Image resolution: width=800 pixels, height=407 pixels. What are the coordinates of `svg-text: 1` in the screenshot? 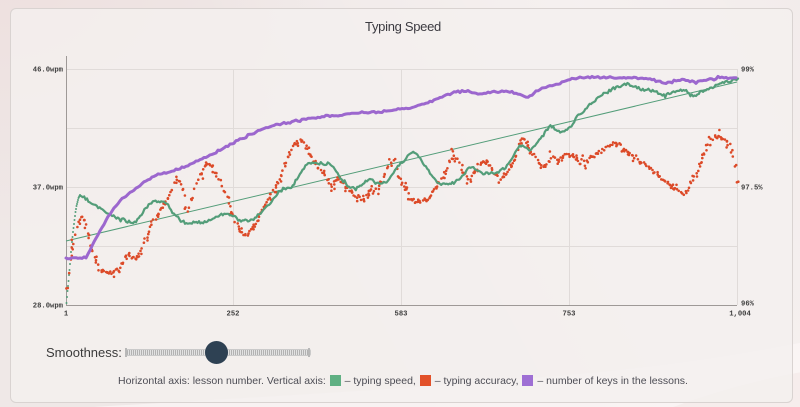 It's located at (66, 315).